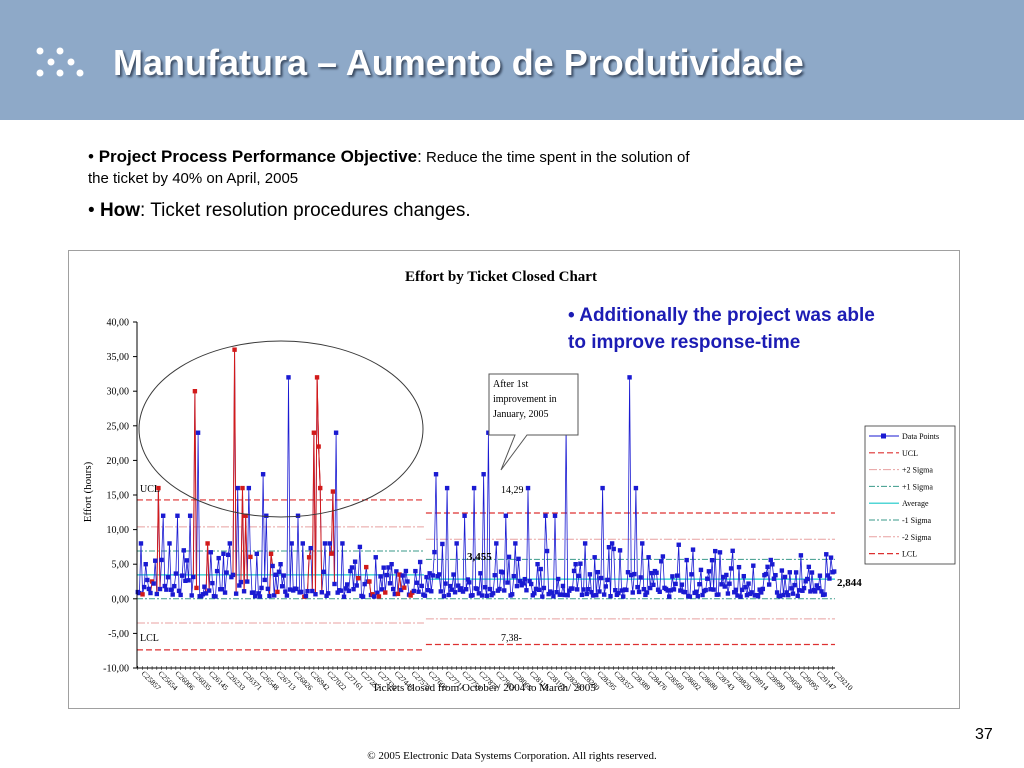 This screenshot has width=1024, height=768. What do you see at coordinates (915, 503) in the screenshot?
I see `legend-entry: Average` at bounding box center [915, 503].